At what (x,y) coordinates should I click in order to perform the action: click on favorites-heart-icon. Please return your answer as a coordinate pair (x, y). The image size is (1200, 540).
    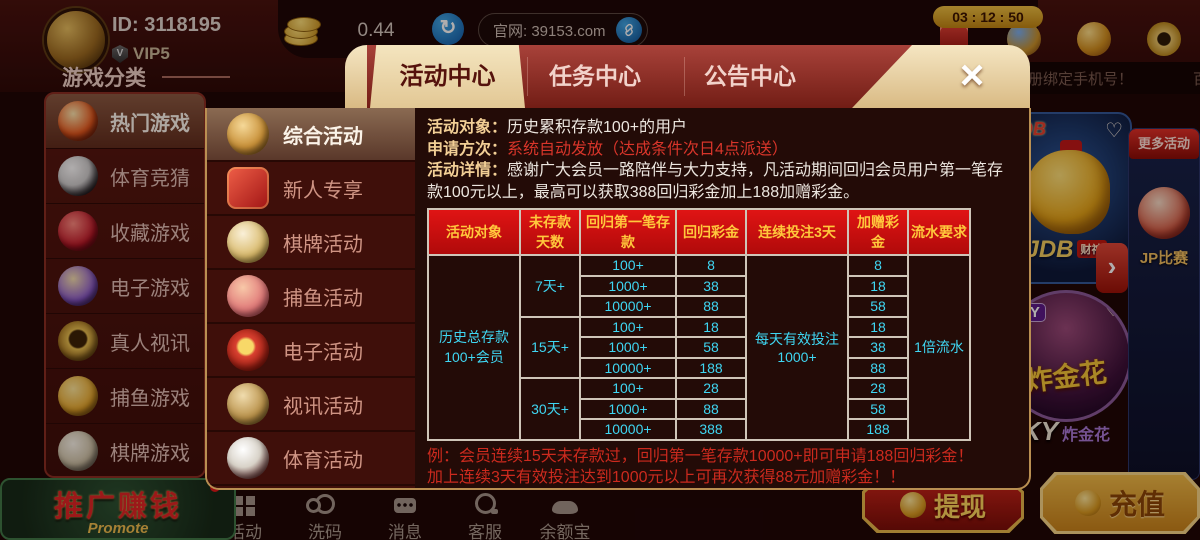
    Looking at the image, I should click on (78, 231).